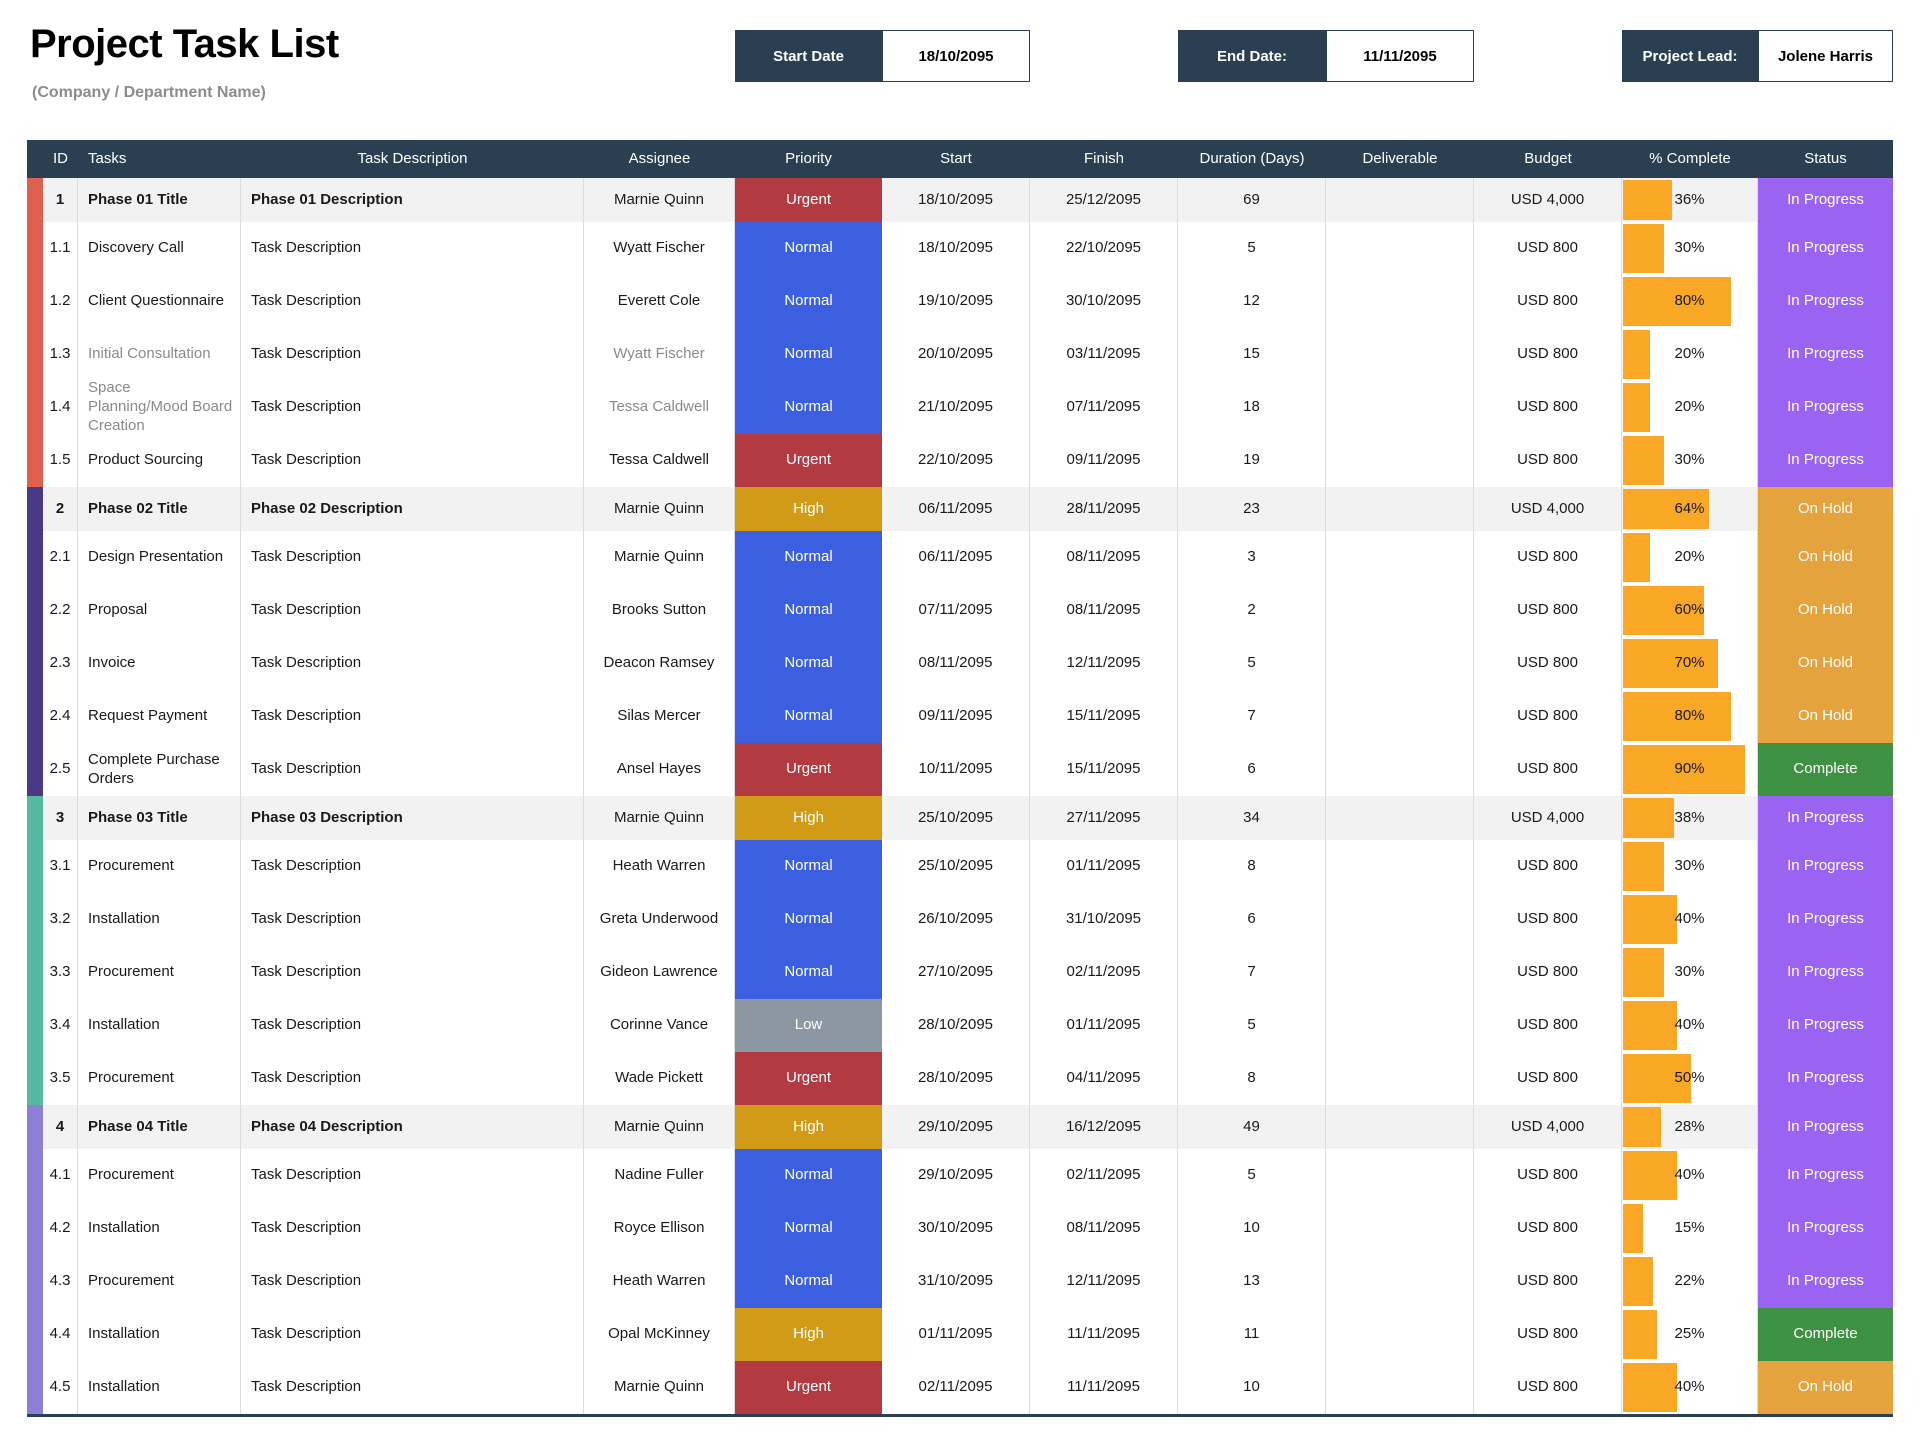 This screenshot has width=1920, height=1450. What do you see at coordinates (1825, 1334) in the screenshot?
I see `cell-status-badge: Complete` at bounding box center [1825, 1334].